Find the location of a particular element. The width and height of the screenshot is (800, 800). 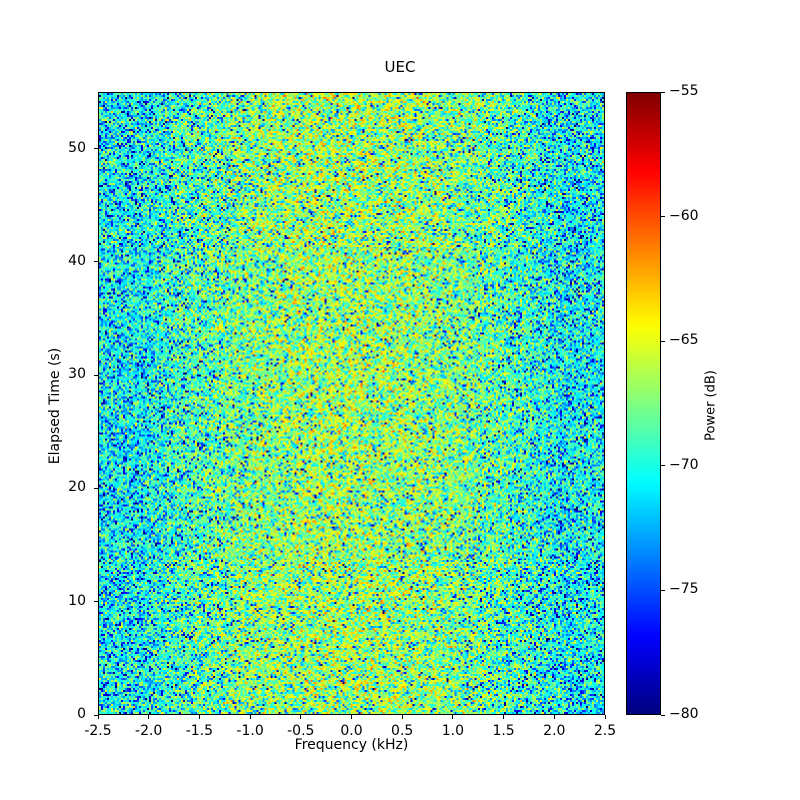

x-axis-label: Frequency (kHz) is located at coordinates (351, 745).